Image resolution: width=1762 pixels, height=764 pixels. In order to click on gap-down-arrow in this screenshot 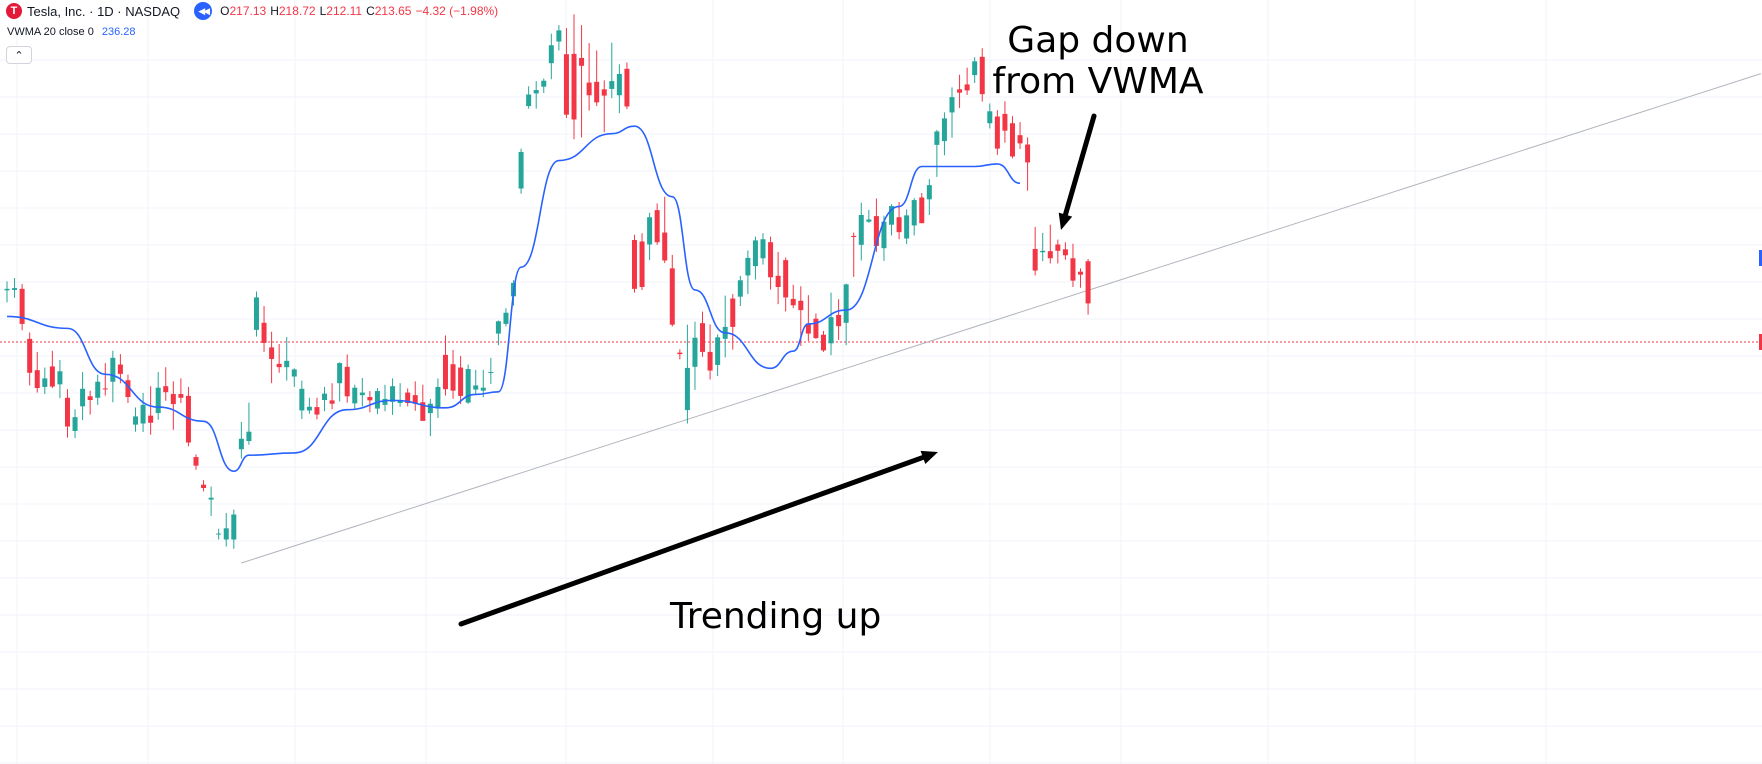, I will do `click(1077, 171)`.